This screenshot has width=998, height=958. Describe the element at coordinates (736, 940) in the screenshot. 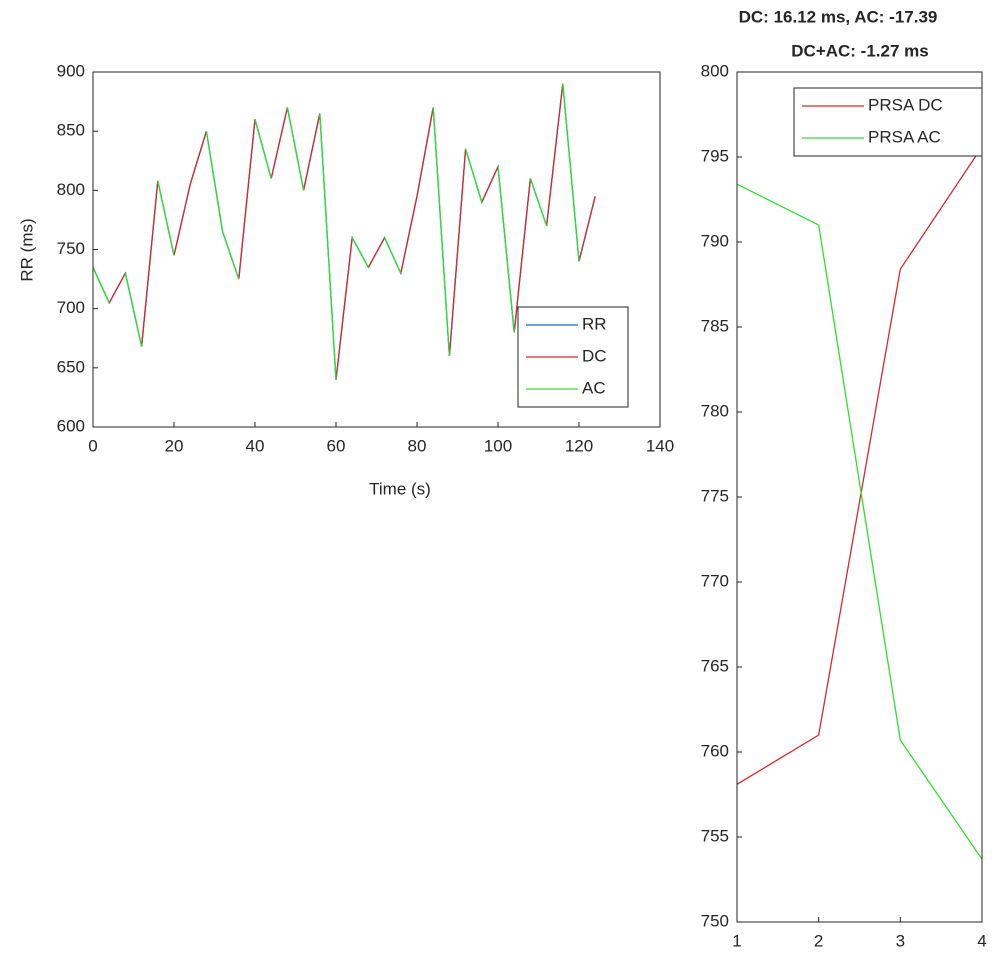

I see `x-tick-label: 1` at that location.